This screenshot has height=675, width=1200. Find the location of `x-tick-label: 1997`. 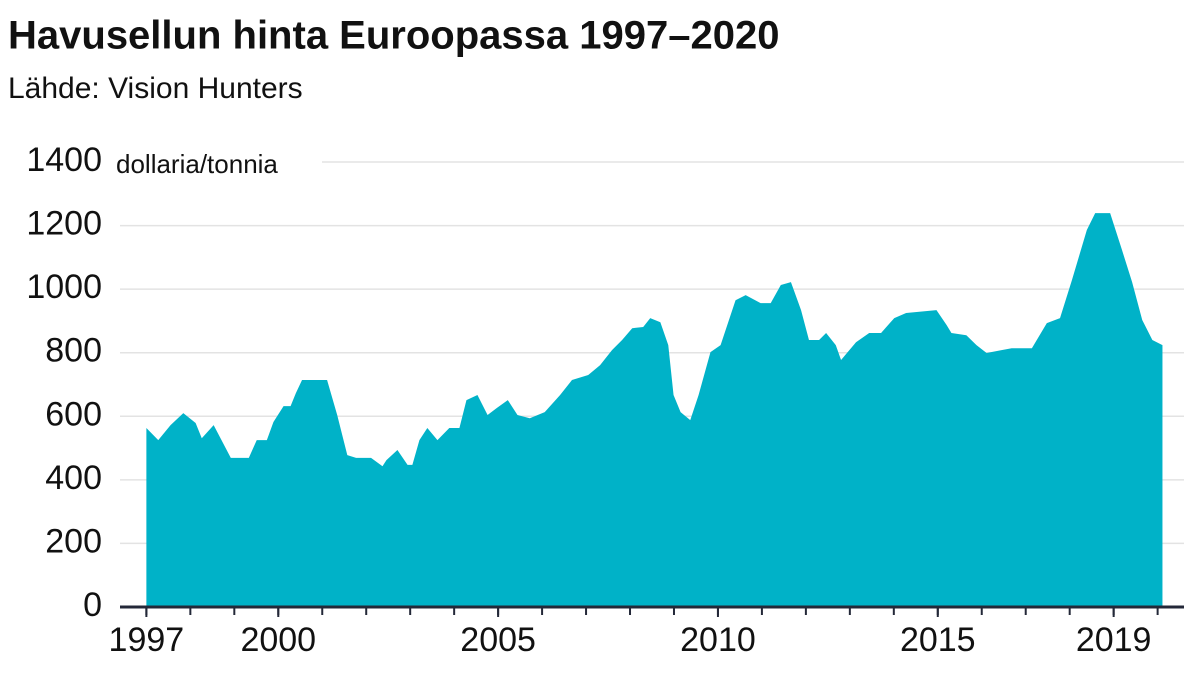

x-tick-label: 1997 is located at coordinates (147, 640).